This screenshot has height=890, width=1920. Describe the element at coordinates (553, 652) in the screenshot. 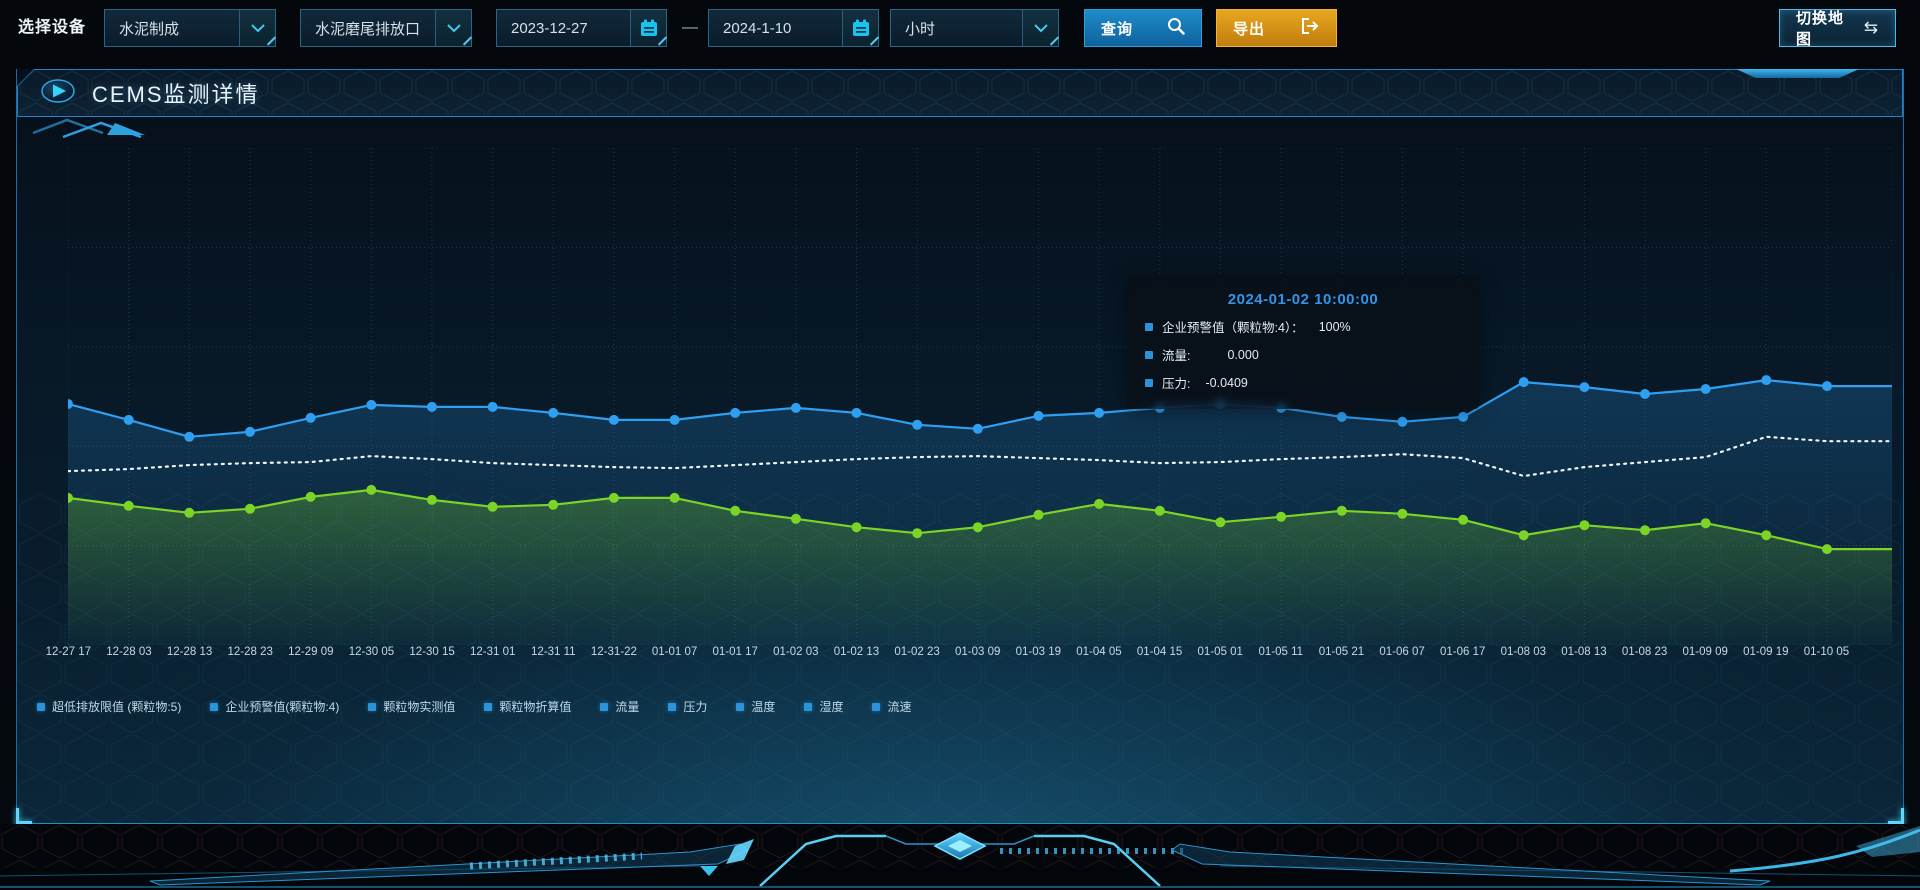

I see `x-axis-tick-label: 12-31 11` at that location.